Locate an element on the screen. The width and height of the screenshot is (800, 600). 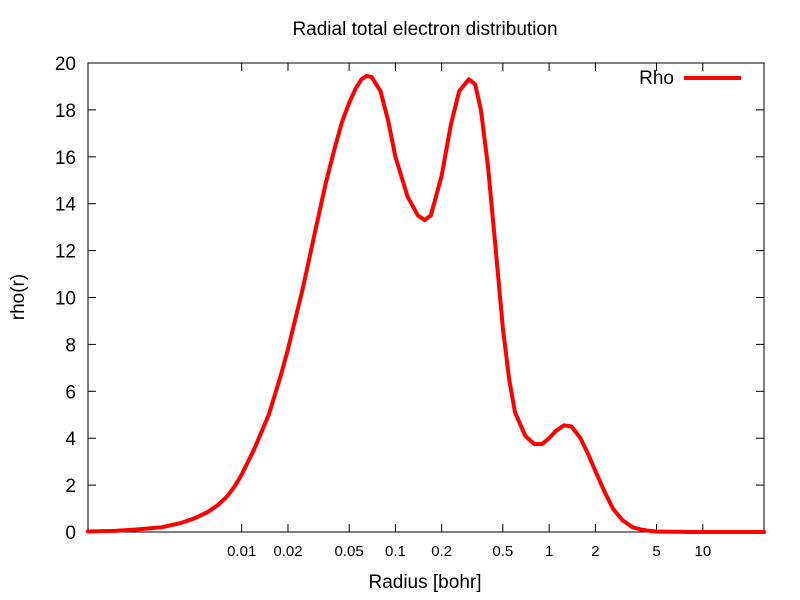
y-axis-label: rho(r) is located at coordinates (18, 297).